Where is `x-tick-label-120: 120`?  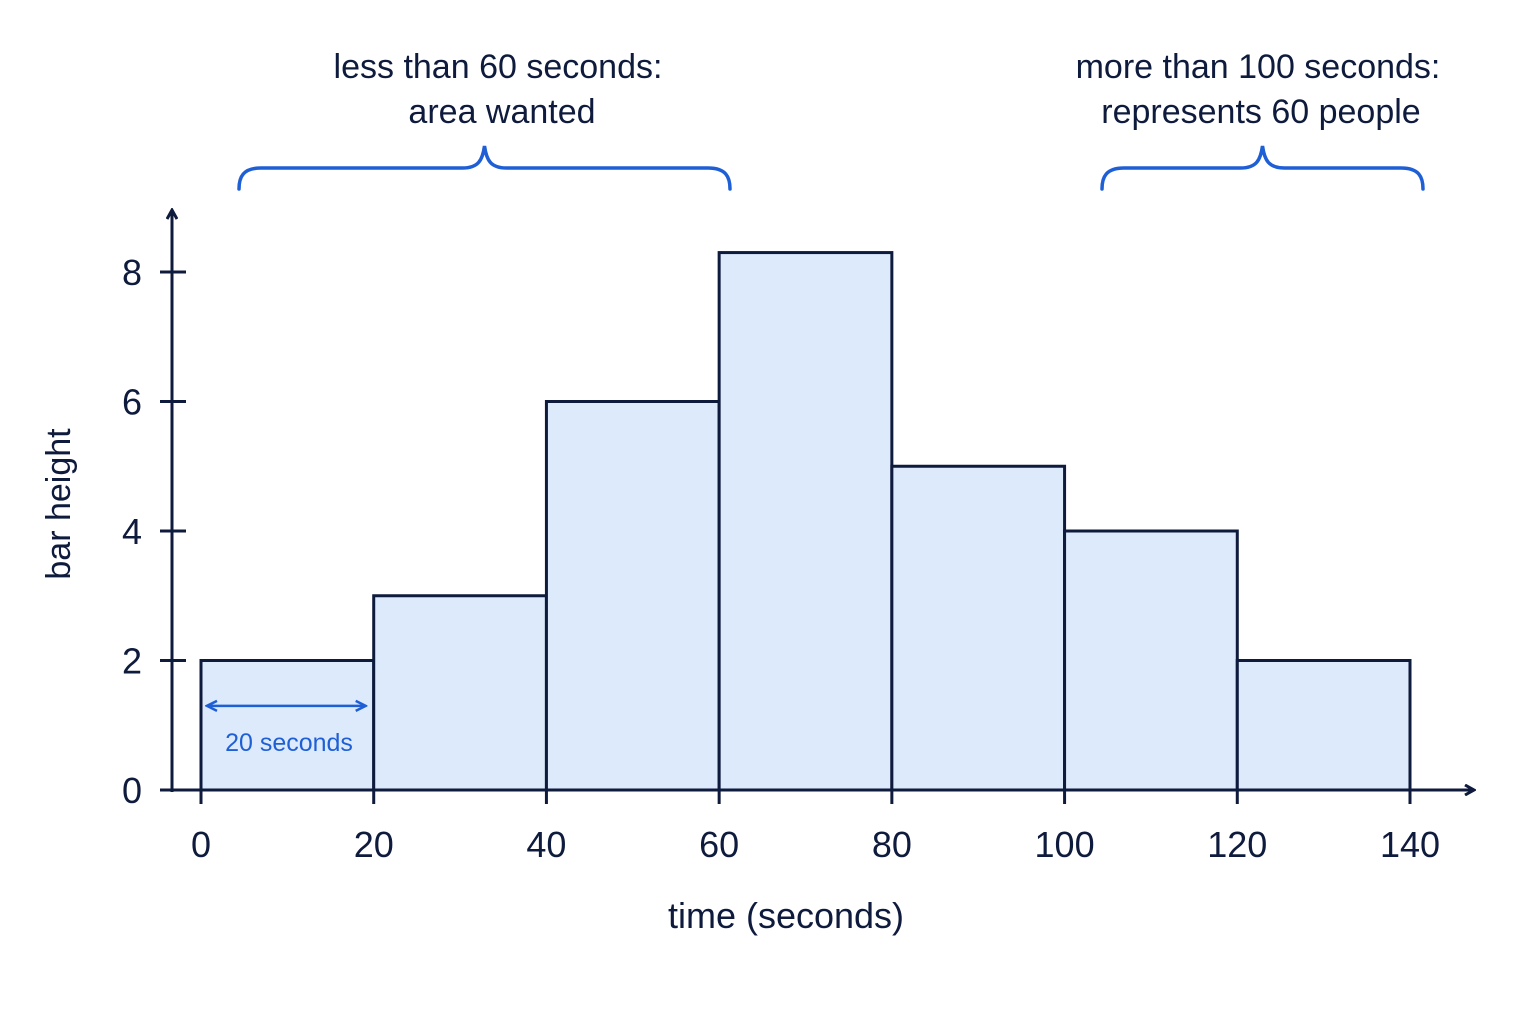 x-tick-label-120: 120 is located at coordinates (1237, 844).